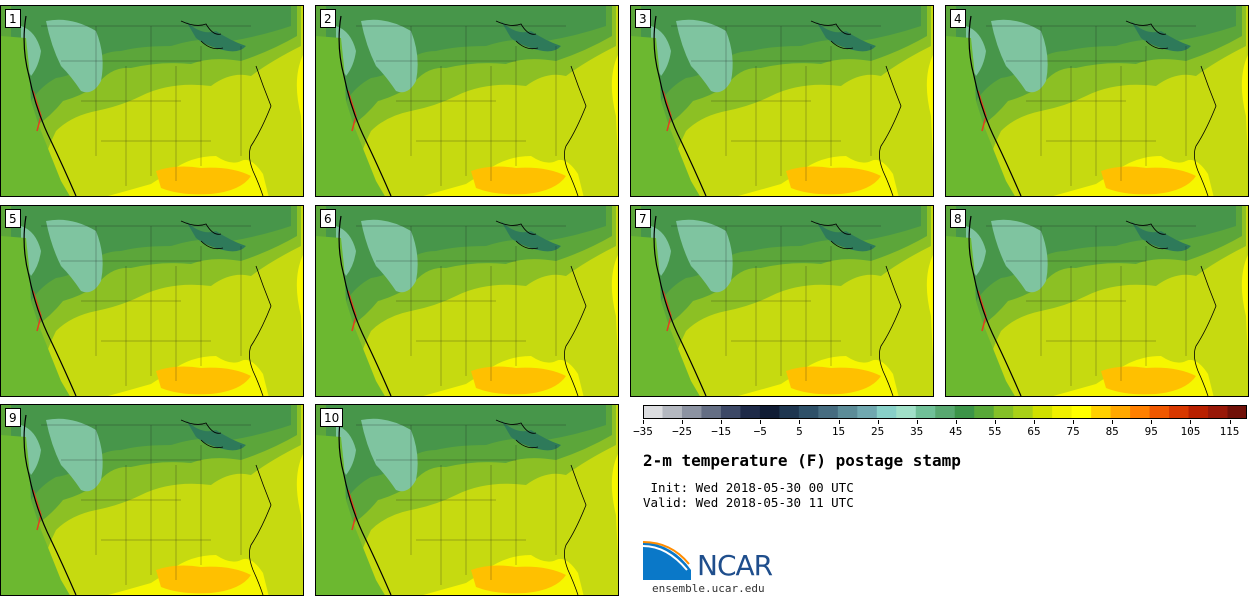  Describe the element at coordinates (958, 218) in the screenshot. I see `member-label: 8` at that location.